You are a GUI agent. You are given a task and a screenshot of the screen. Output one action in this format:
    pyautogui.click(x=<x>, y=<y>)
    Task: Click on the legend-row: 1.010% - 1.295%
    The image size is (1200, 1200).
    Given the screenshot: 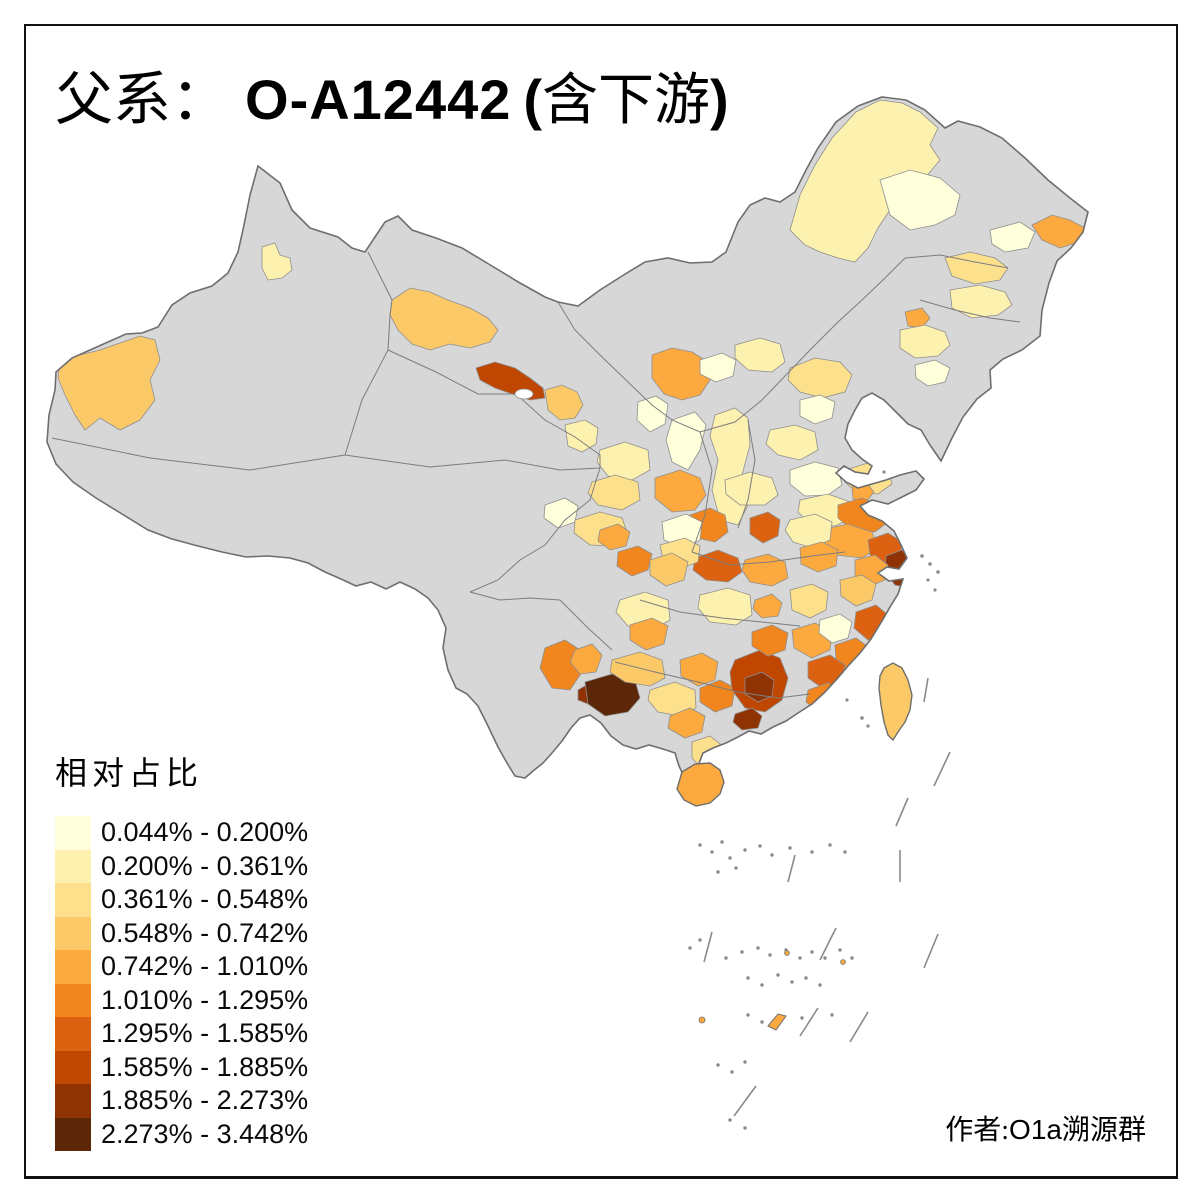 What is the action you would take?
    pyautogui.click(x=182, y=1000)
    